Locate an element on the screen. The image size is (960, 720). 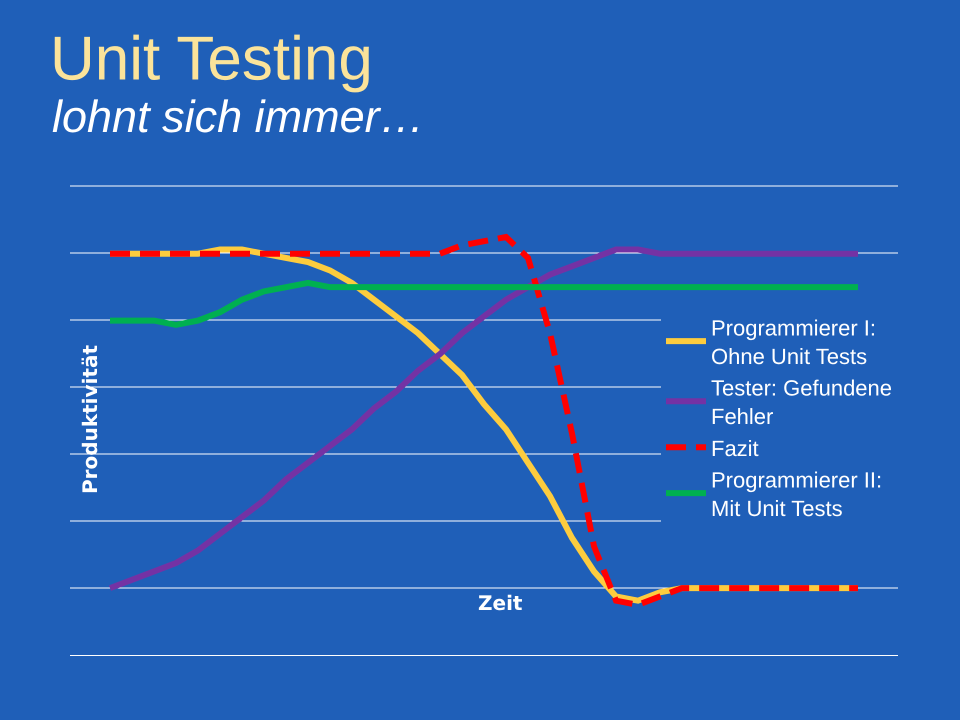
legend-label: Programmierer II: Mit Unit Tests is located at coordinates (796, 494).